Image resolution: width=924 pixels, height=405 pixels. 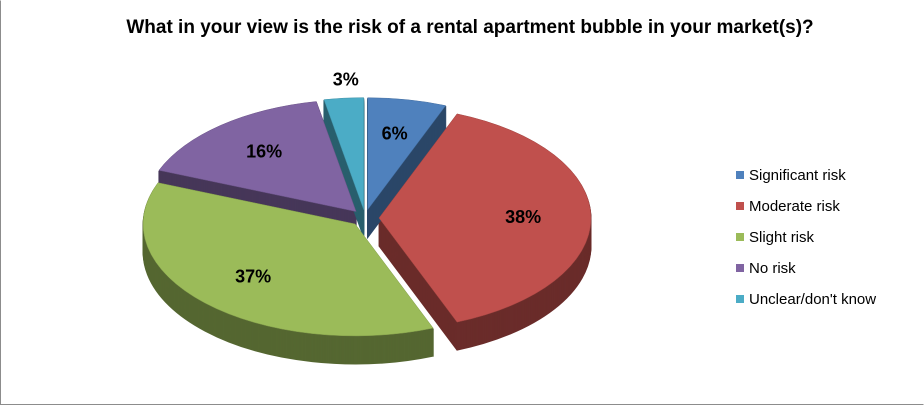 I want to click on legend-label: Slight risk, so click(x=782, y=237).